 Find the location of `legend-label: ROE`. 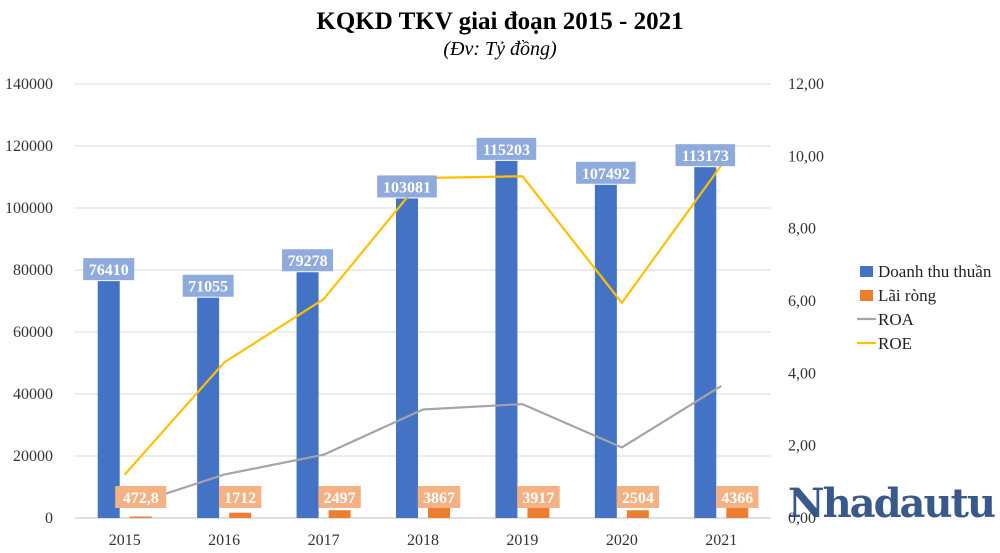

legend-label: ROE is located at coordinates (895, 343).